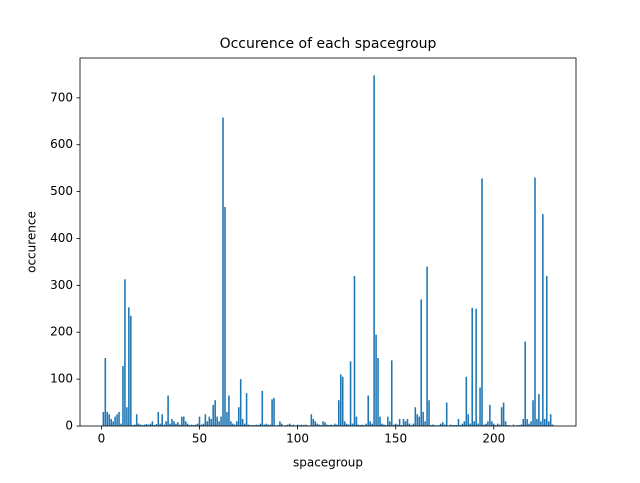 This screenshot has height=483, width=640. I want to click on chart-title: Occurence of each spacegroup, so click(328, 44).